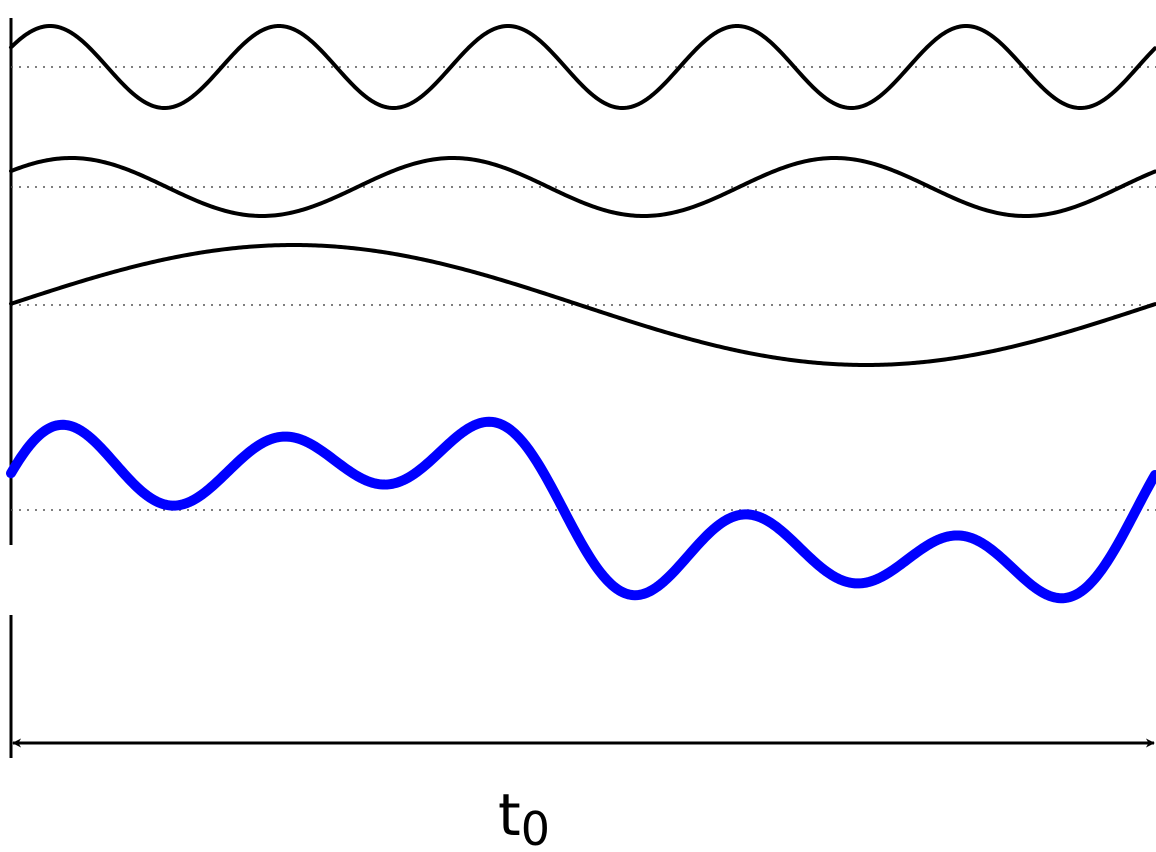 Image resolution: width=1156 pixels, height=852 pixels. What do you see at coordinates (582, 187) in the screenshot?
I see `component-wave-3-cycles` at bounding box center [582, 187].